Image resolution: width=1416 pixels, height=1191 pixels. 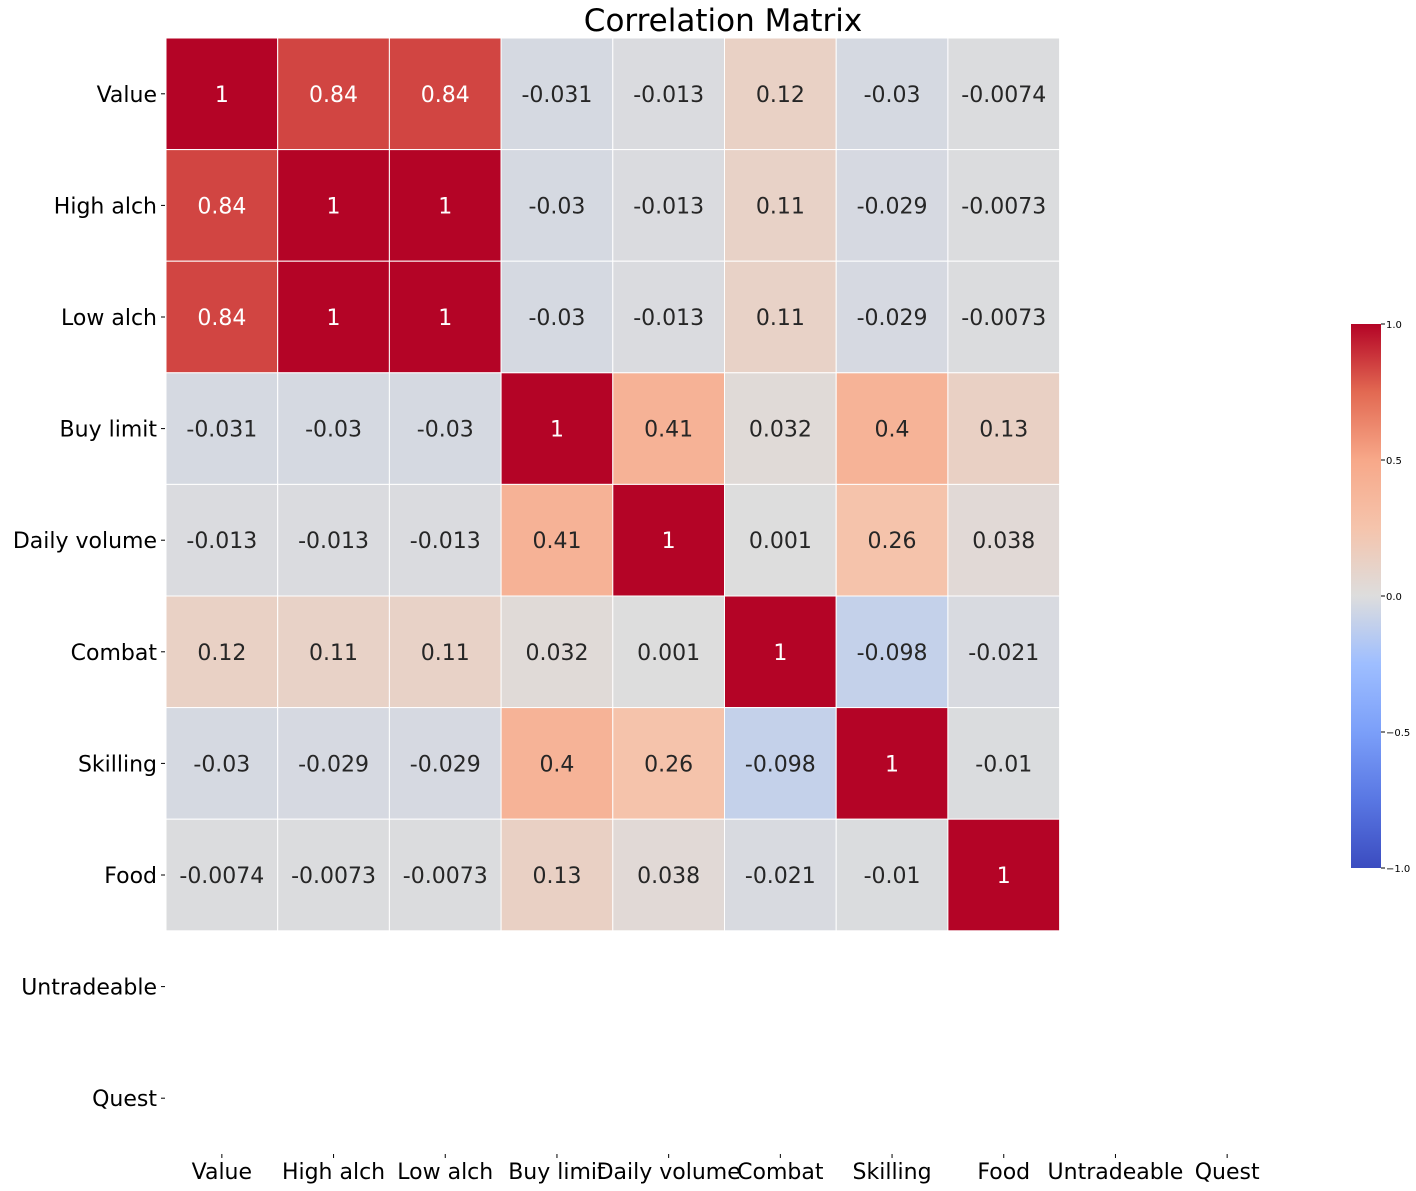 What do you see at coordinates (124, 1099) in the screenshot?
I see `y-tick-label: Quest` at bounding box center [124, 1099].